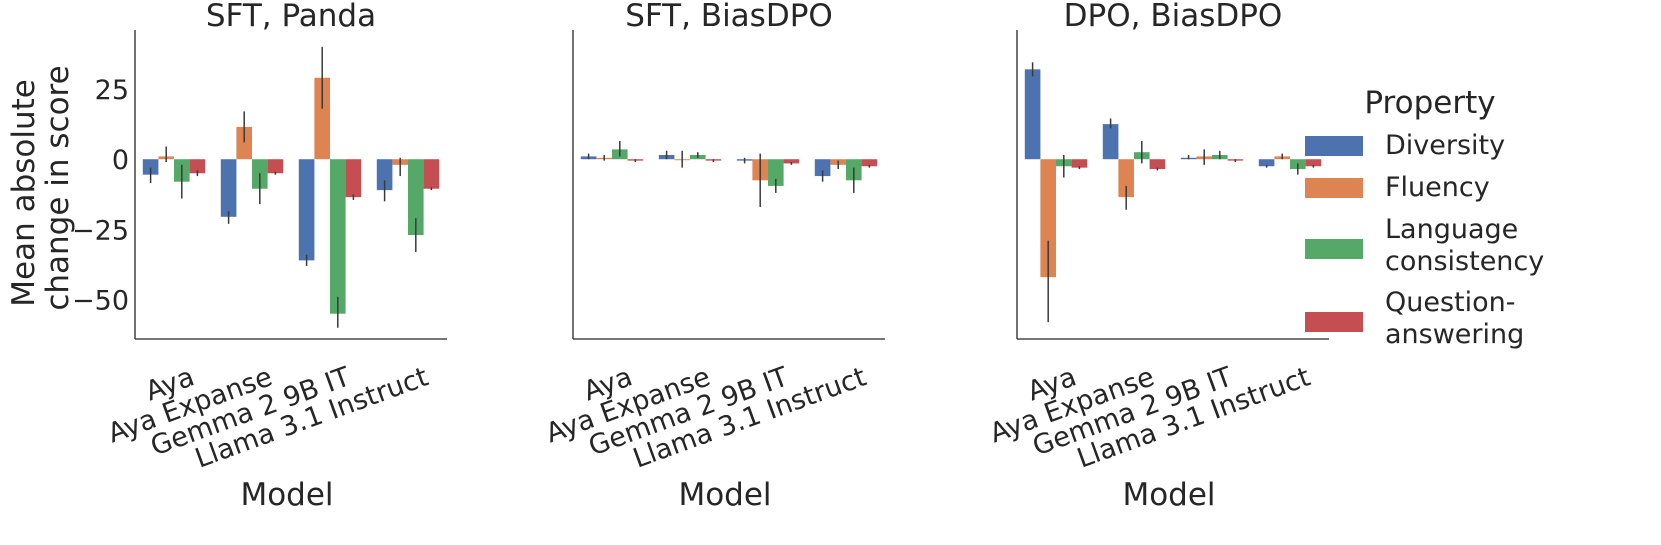  Describe the element at coordinates (1437, 187) in the screenshot. I see `legend-label: Fluency` at that location.